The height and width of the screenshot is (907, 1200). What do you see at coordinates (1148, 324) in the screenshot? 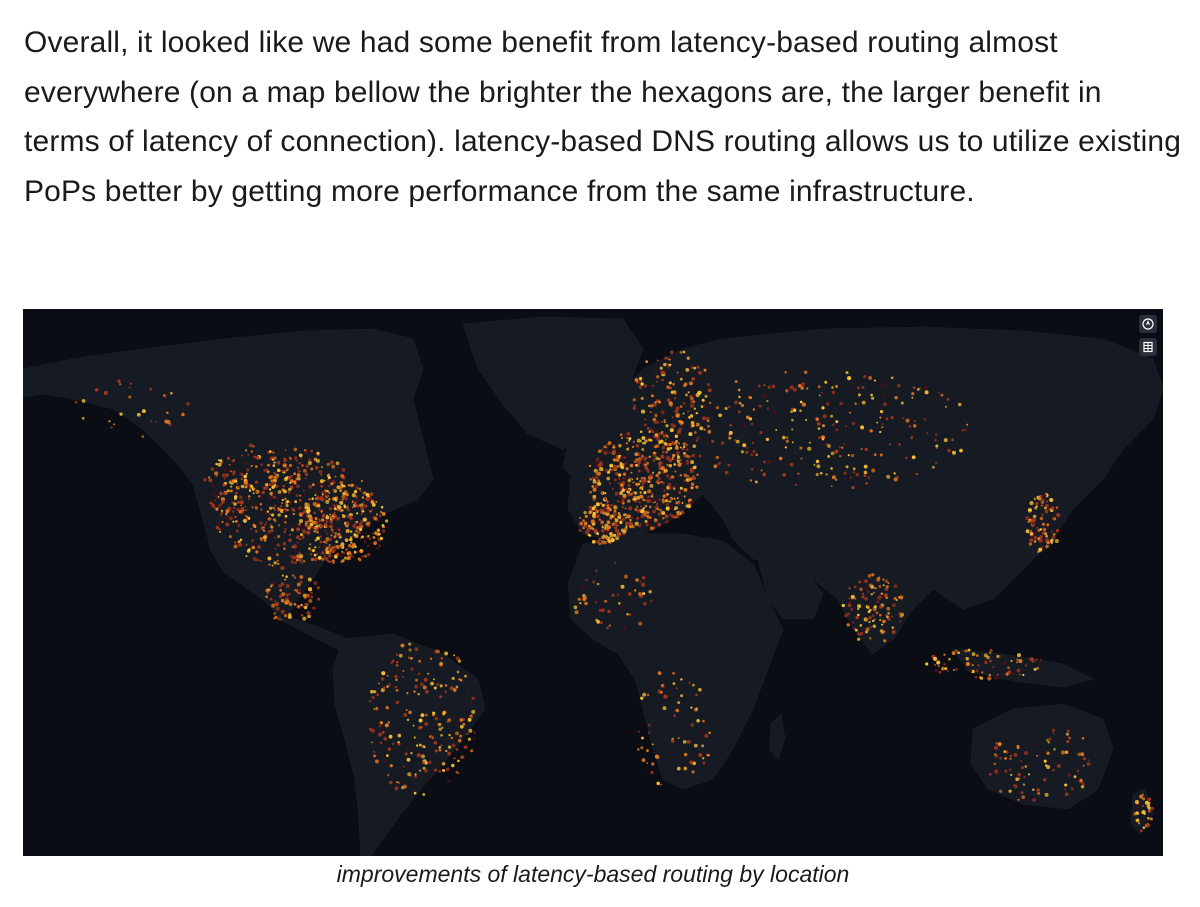
I see `compass-button` at bounding box center [1148, 324].